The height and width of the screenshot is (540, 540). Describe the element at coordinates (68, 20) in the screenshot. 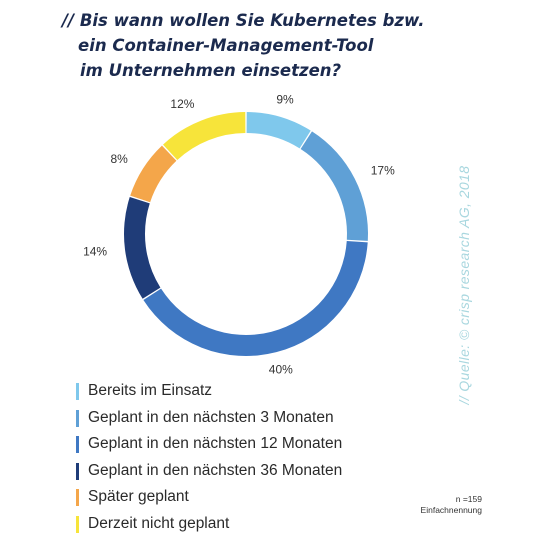

I see `title-prefix: //` at that location.